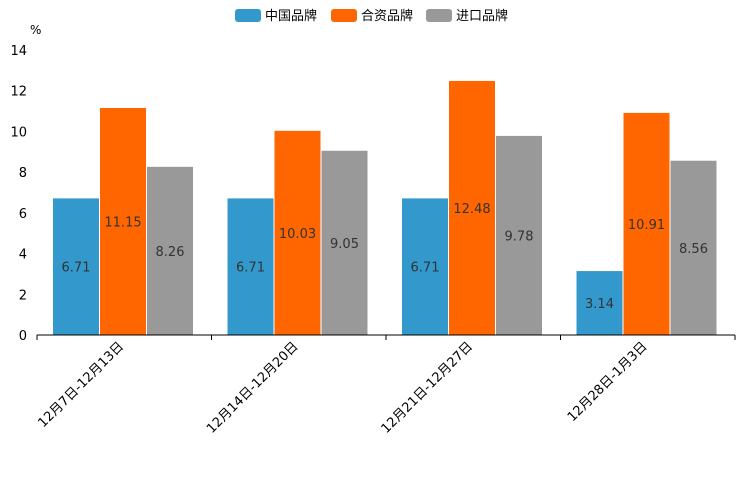 Image resolution: width=744 pixels, height=496 pixels. I want to click on legend-label-1: 中国品牌, so click(291, 16).